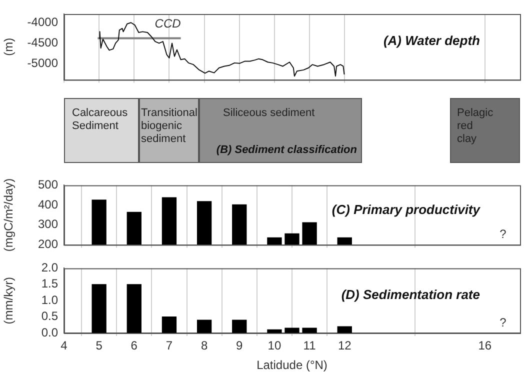 This screenshot has height=375, width=526. I want to click on y-tick-label: 0.5, so click(49, 316).